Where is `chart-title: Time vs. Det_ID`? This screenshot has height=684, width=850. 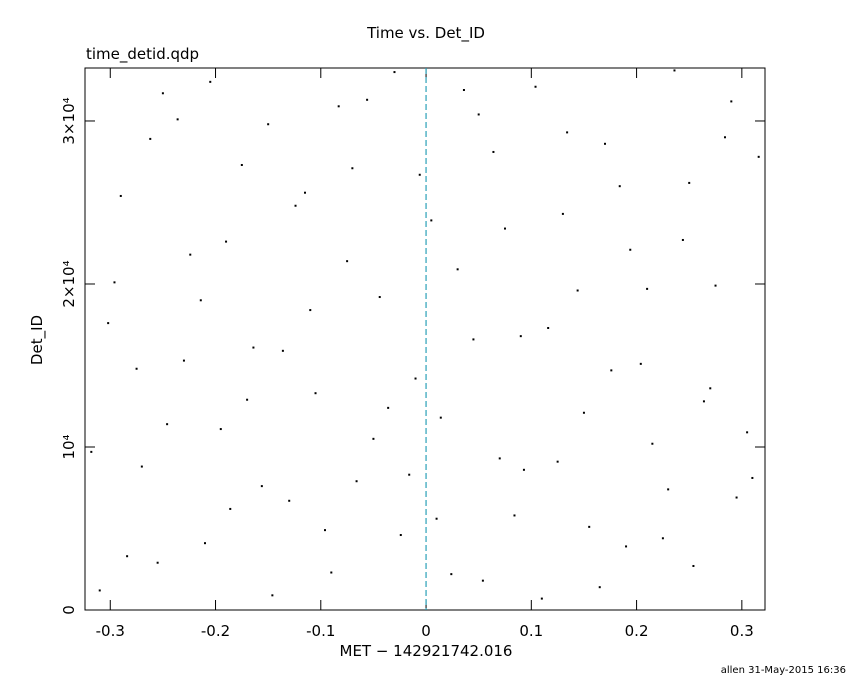
chart-title: Time vs. Det_ID is located at coordinates (425, 33).